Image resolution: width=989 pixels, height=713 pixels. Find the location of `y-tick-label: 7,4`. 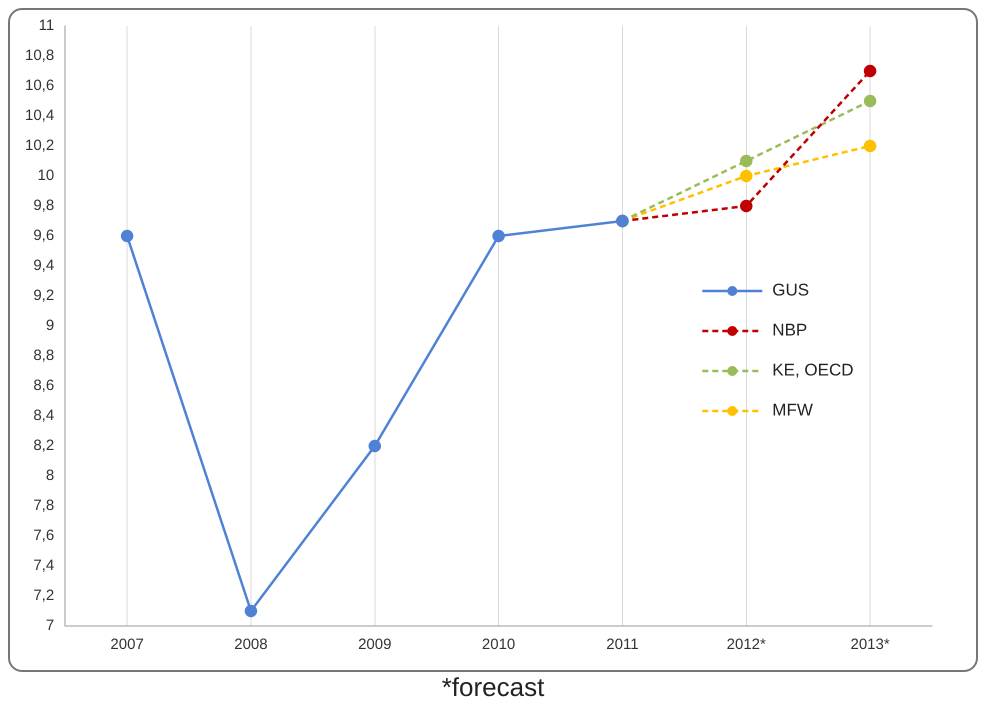

y-tick-label: 7,4 is located at coordinates (43, 565).